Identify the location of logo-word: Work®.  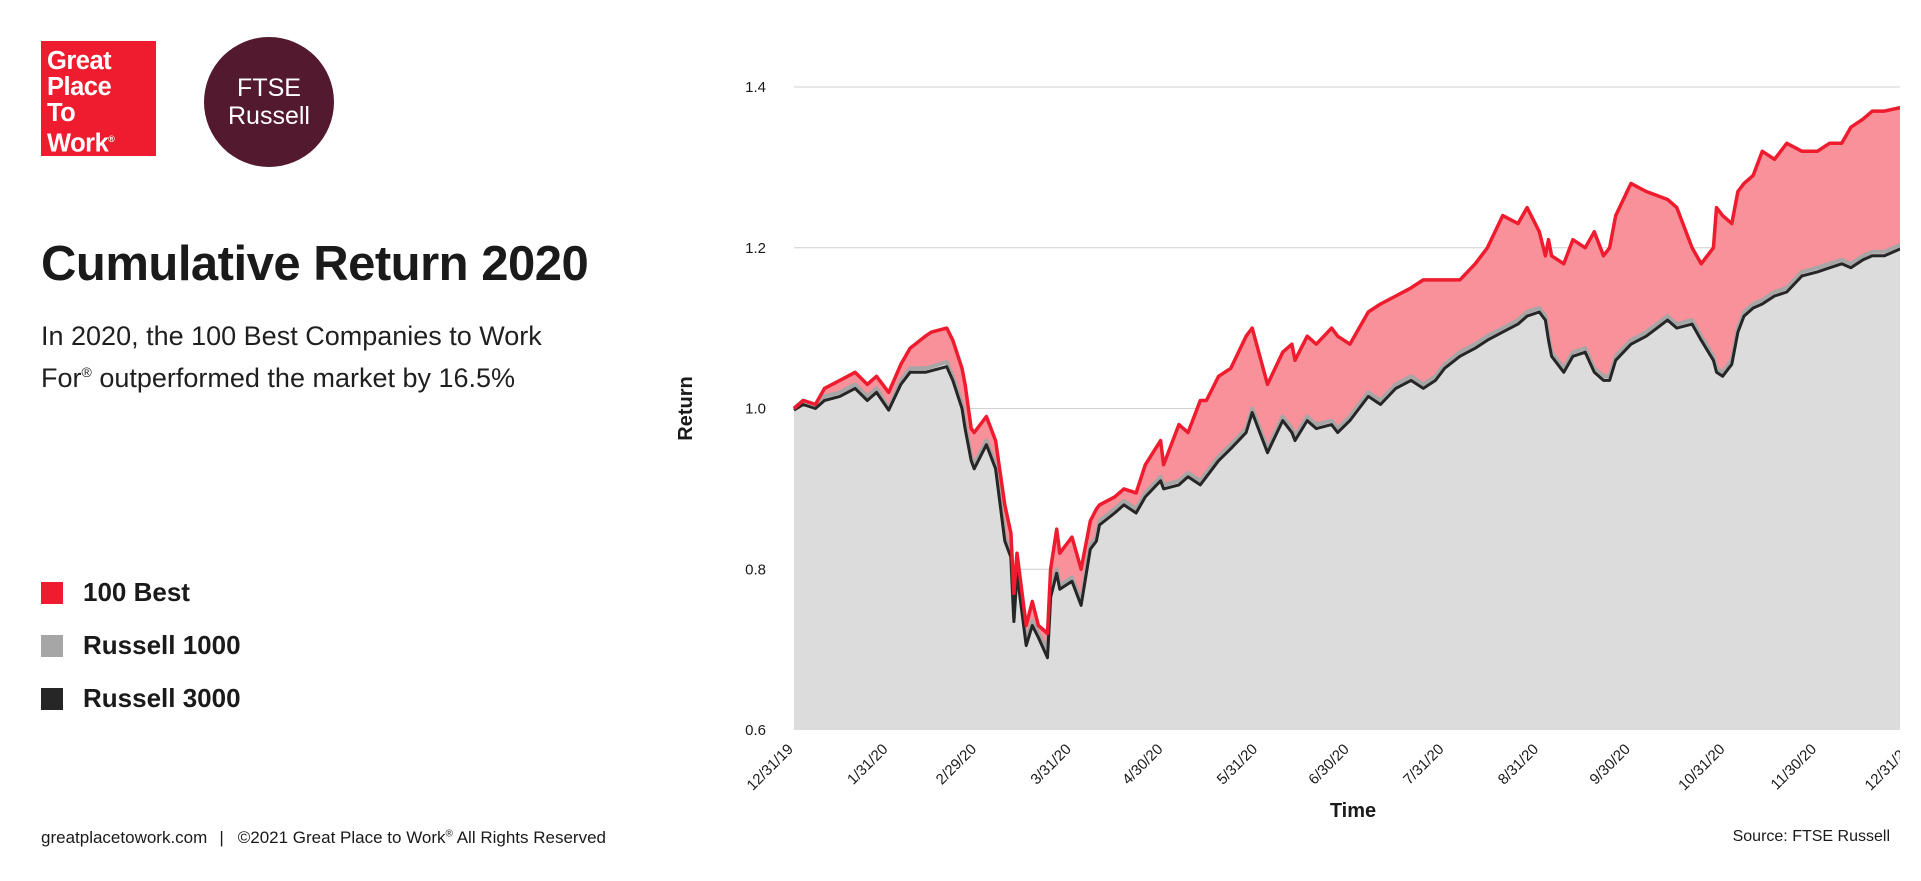
(81, 143).